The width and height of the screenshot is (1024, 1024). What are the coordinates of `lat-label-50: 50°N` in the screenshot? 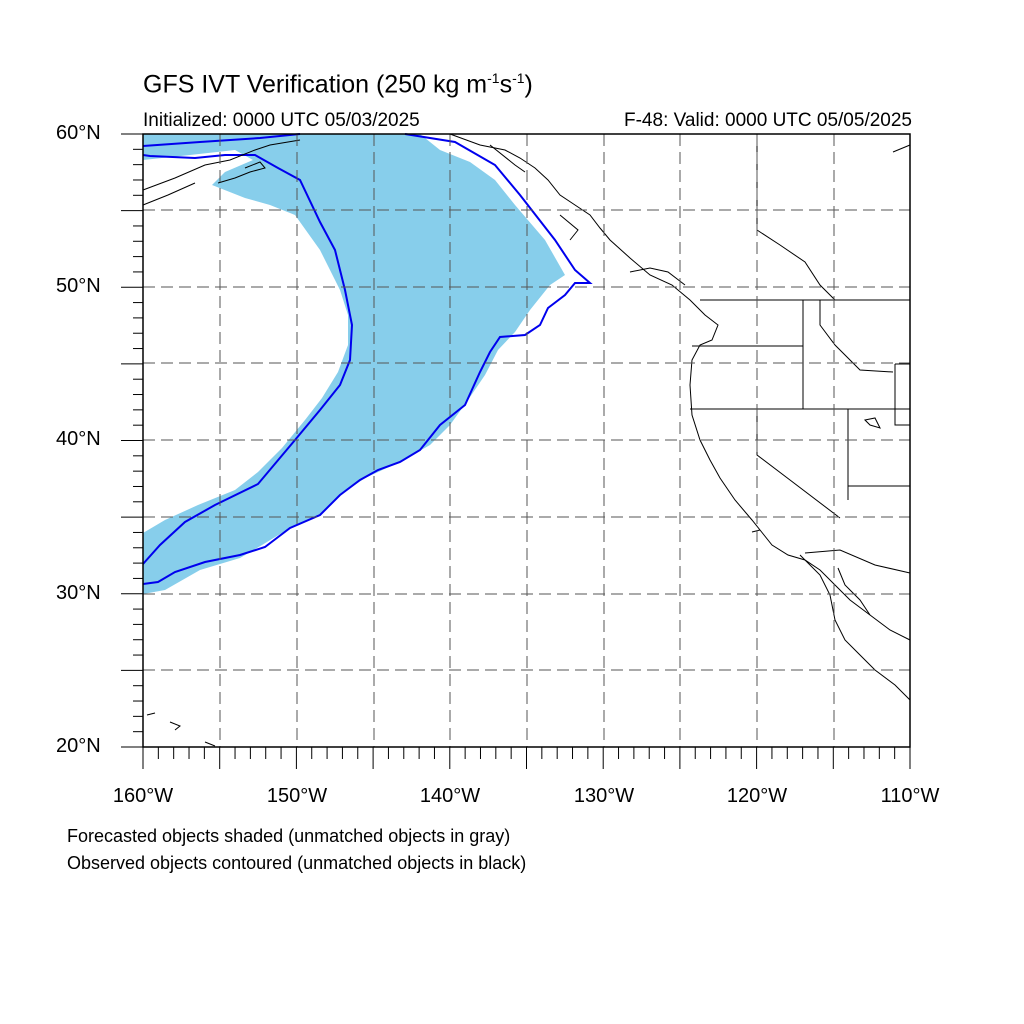 It's located at (78, 286).